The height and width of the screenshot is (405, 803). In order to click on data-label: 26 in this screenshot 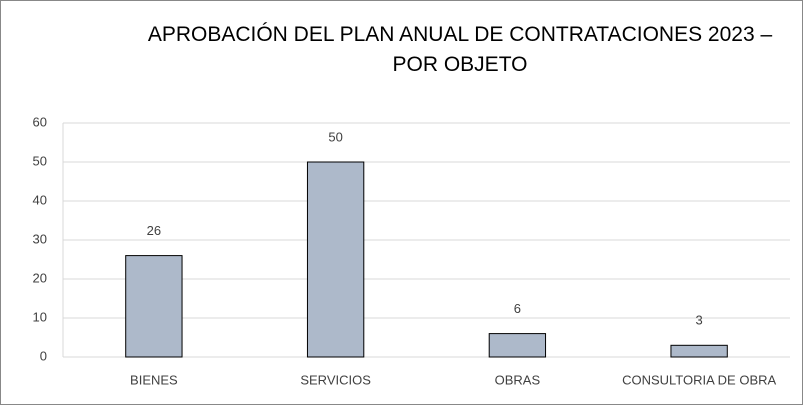, I will do `click(154, 230)`.